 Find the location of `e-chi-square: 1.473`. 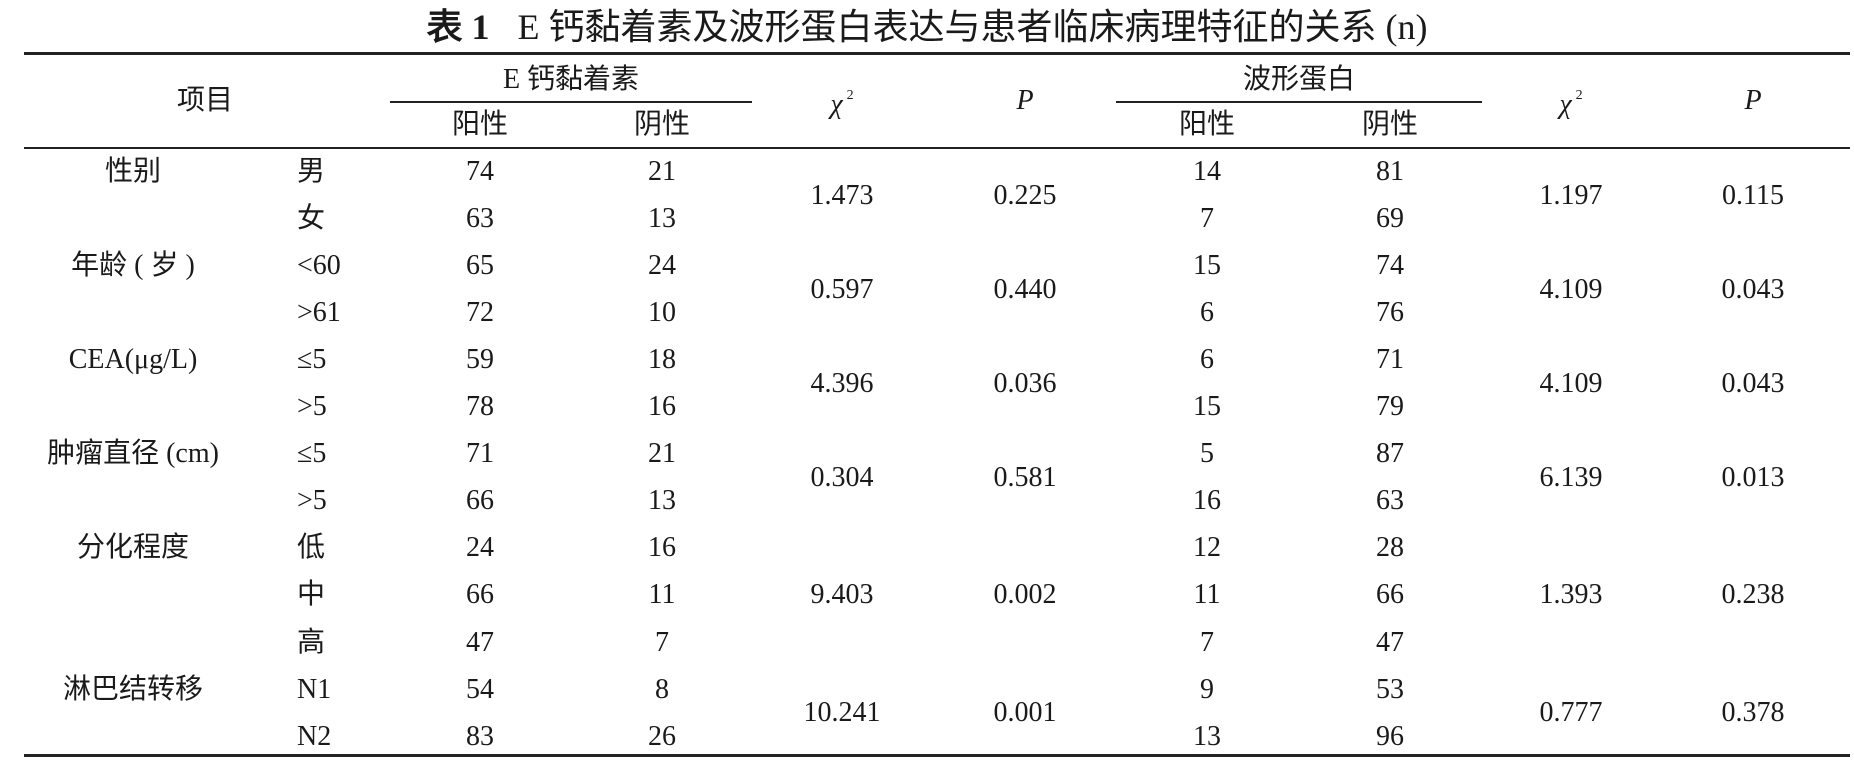

e-chi-square: 1.473 is located at coordinates (842, 195).